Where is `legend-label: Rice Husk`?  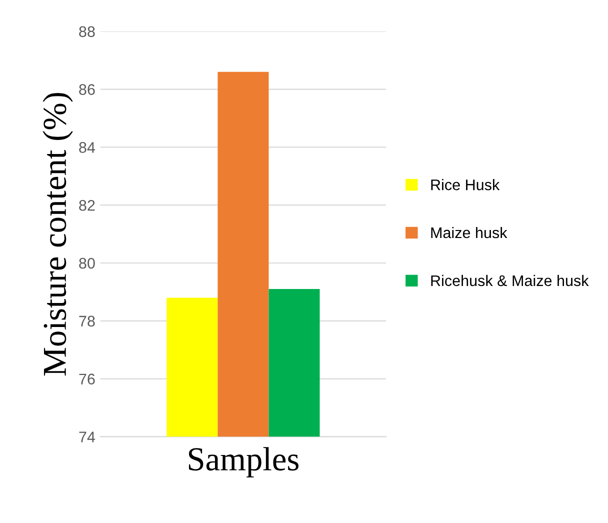
legend-label: Rice Husk is located at coordinates (465, 184).